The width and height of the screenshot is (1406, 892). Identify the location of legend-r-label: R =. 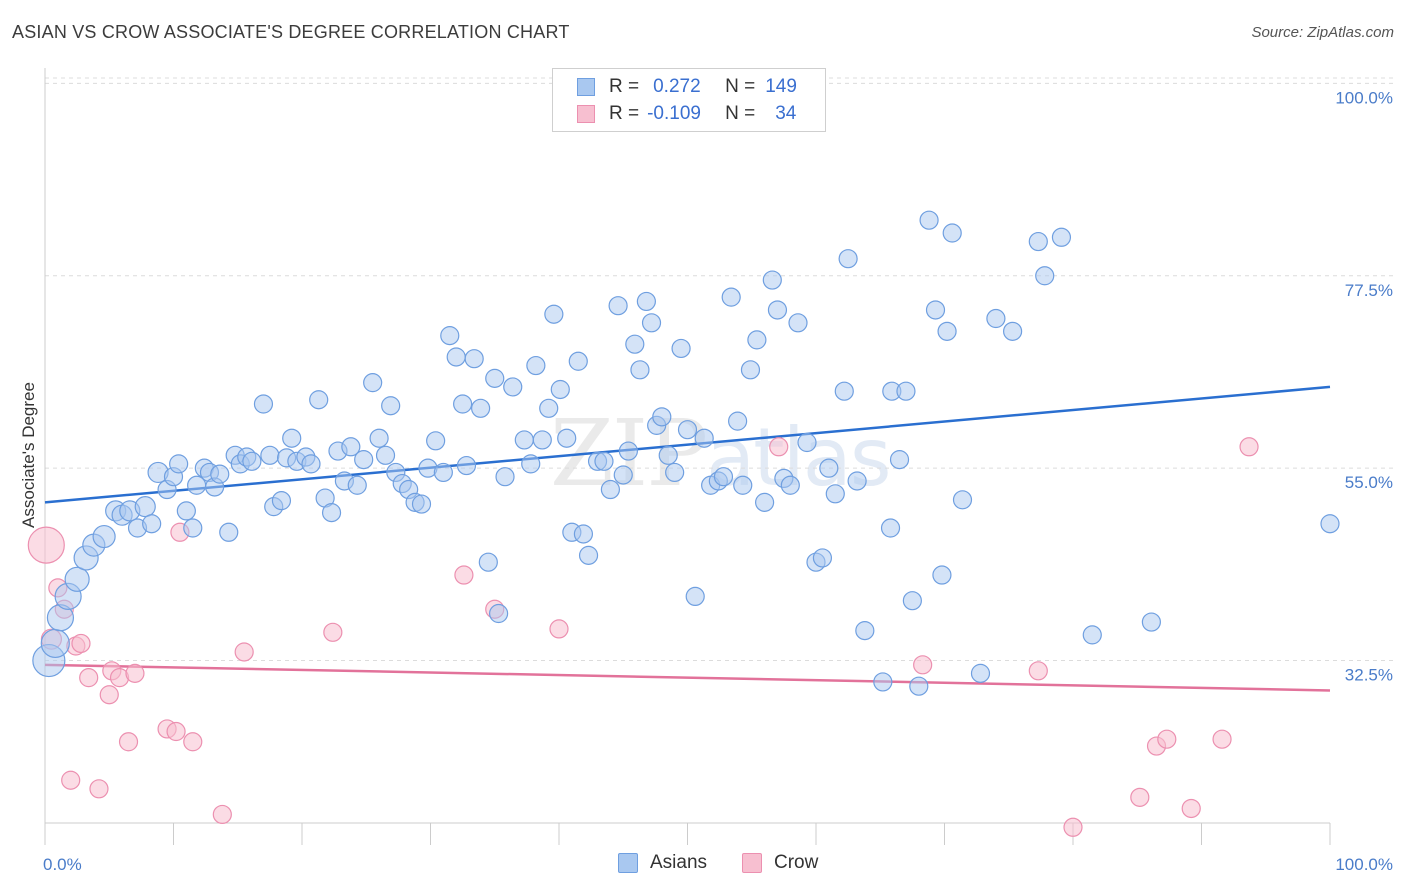
(624, 113).